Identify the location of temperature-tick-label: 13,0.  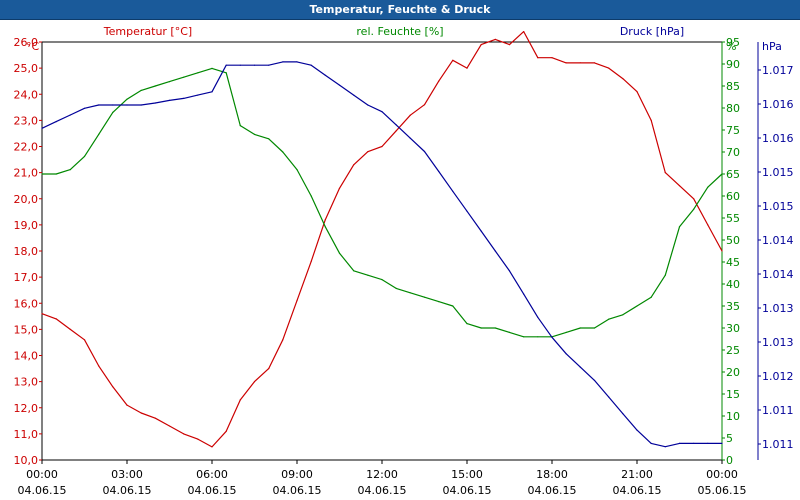
(26, 382).